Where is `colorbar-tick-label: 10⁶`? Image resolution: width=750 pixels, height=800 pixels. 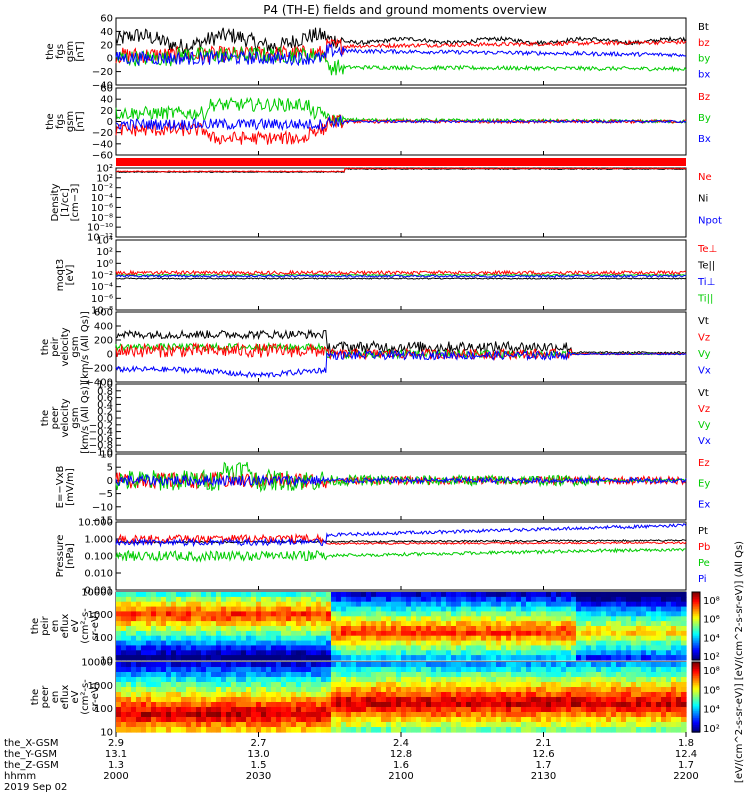 colorbar-tick-label: 10⁶ is located at coordinates (711, 620).